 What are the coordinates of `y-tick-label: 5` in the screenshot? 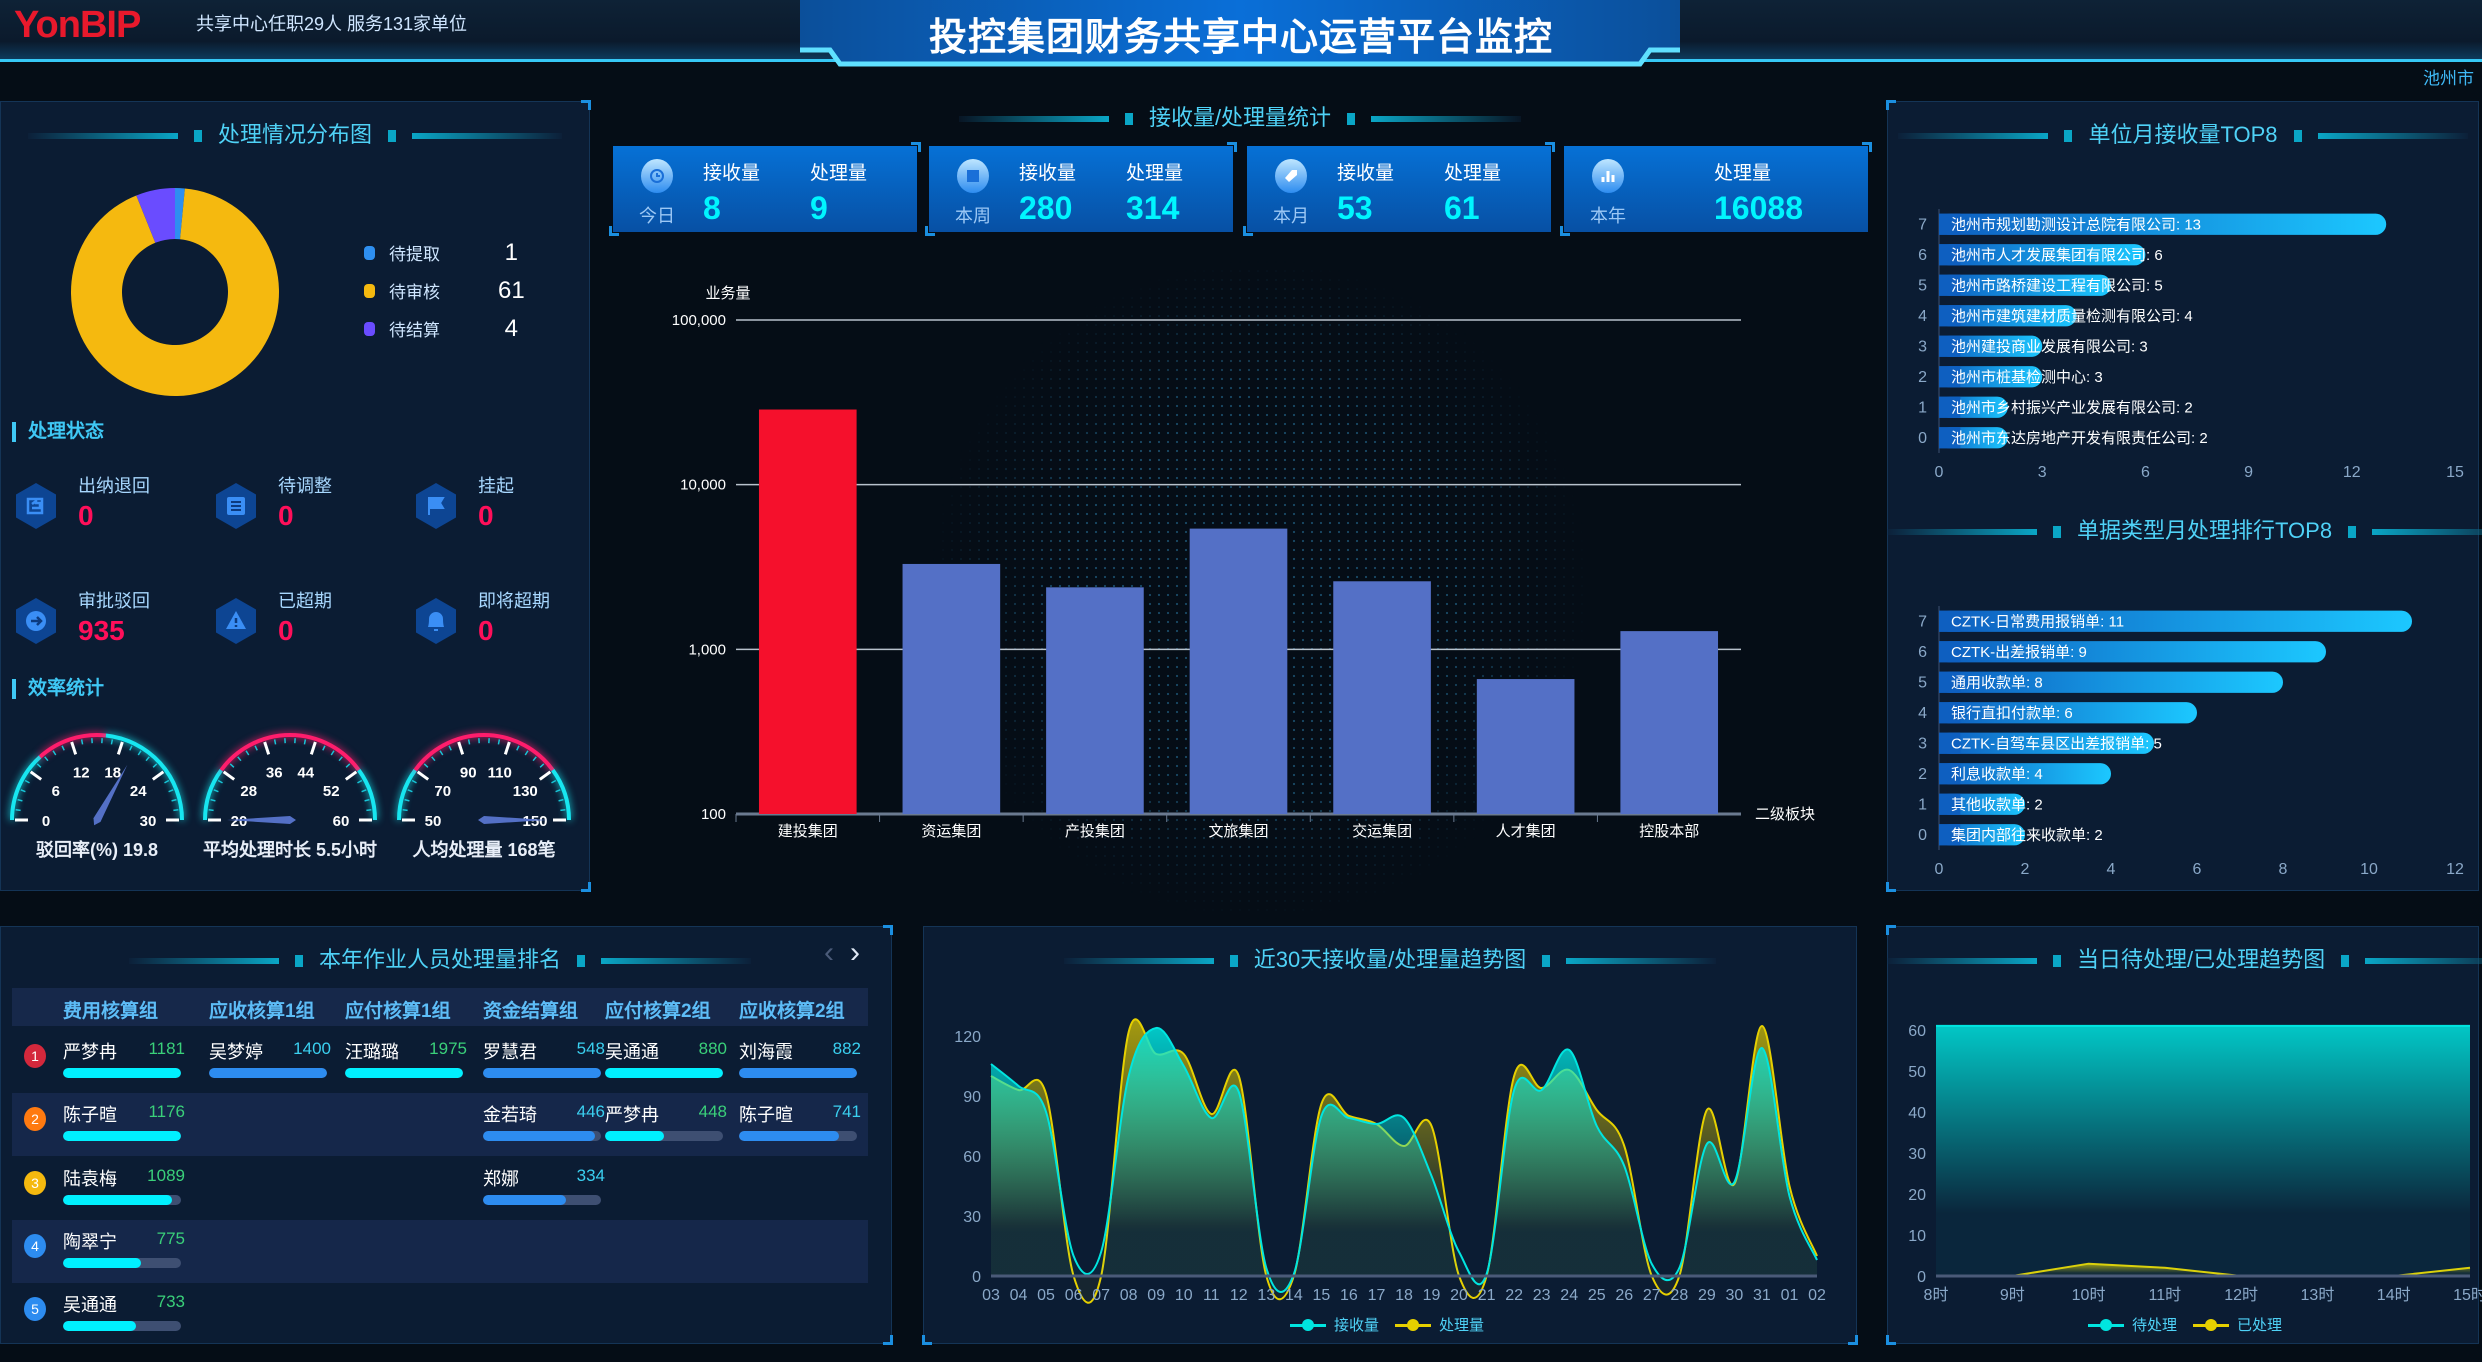 It's located at (1922, 285).